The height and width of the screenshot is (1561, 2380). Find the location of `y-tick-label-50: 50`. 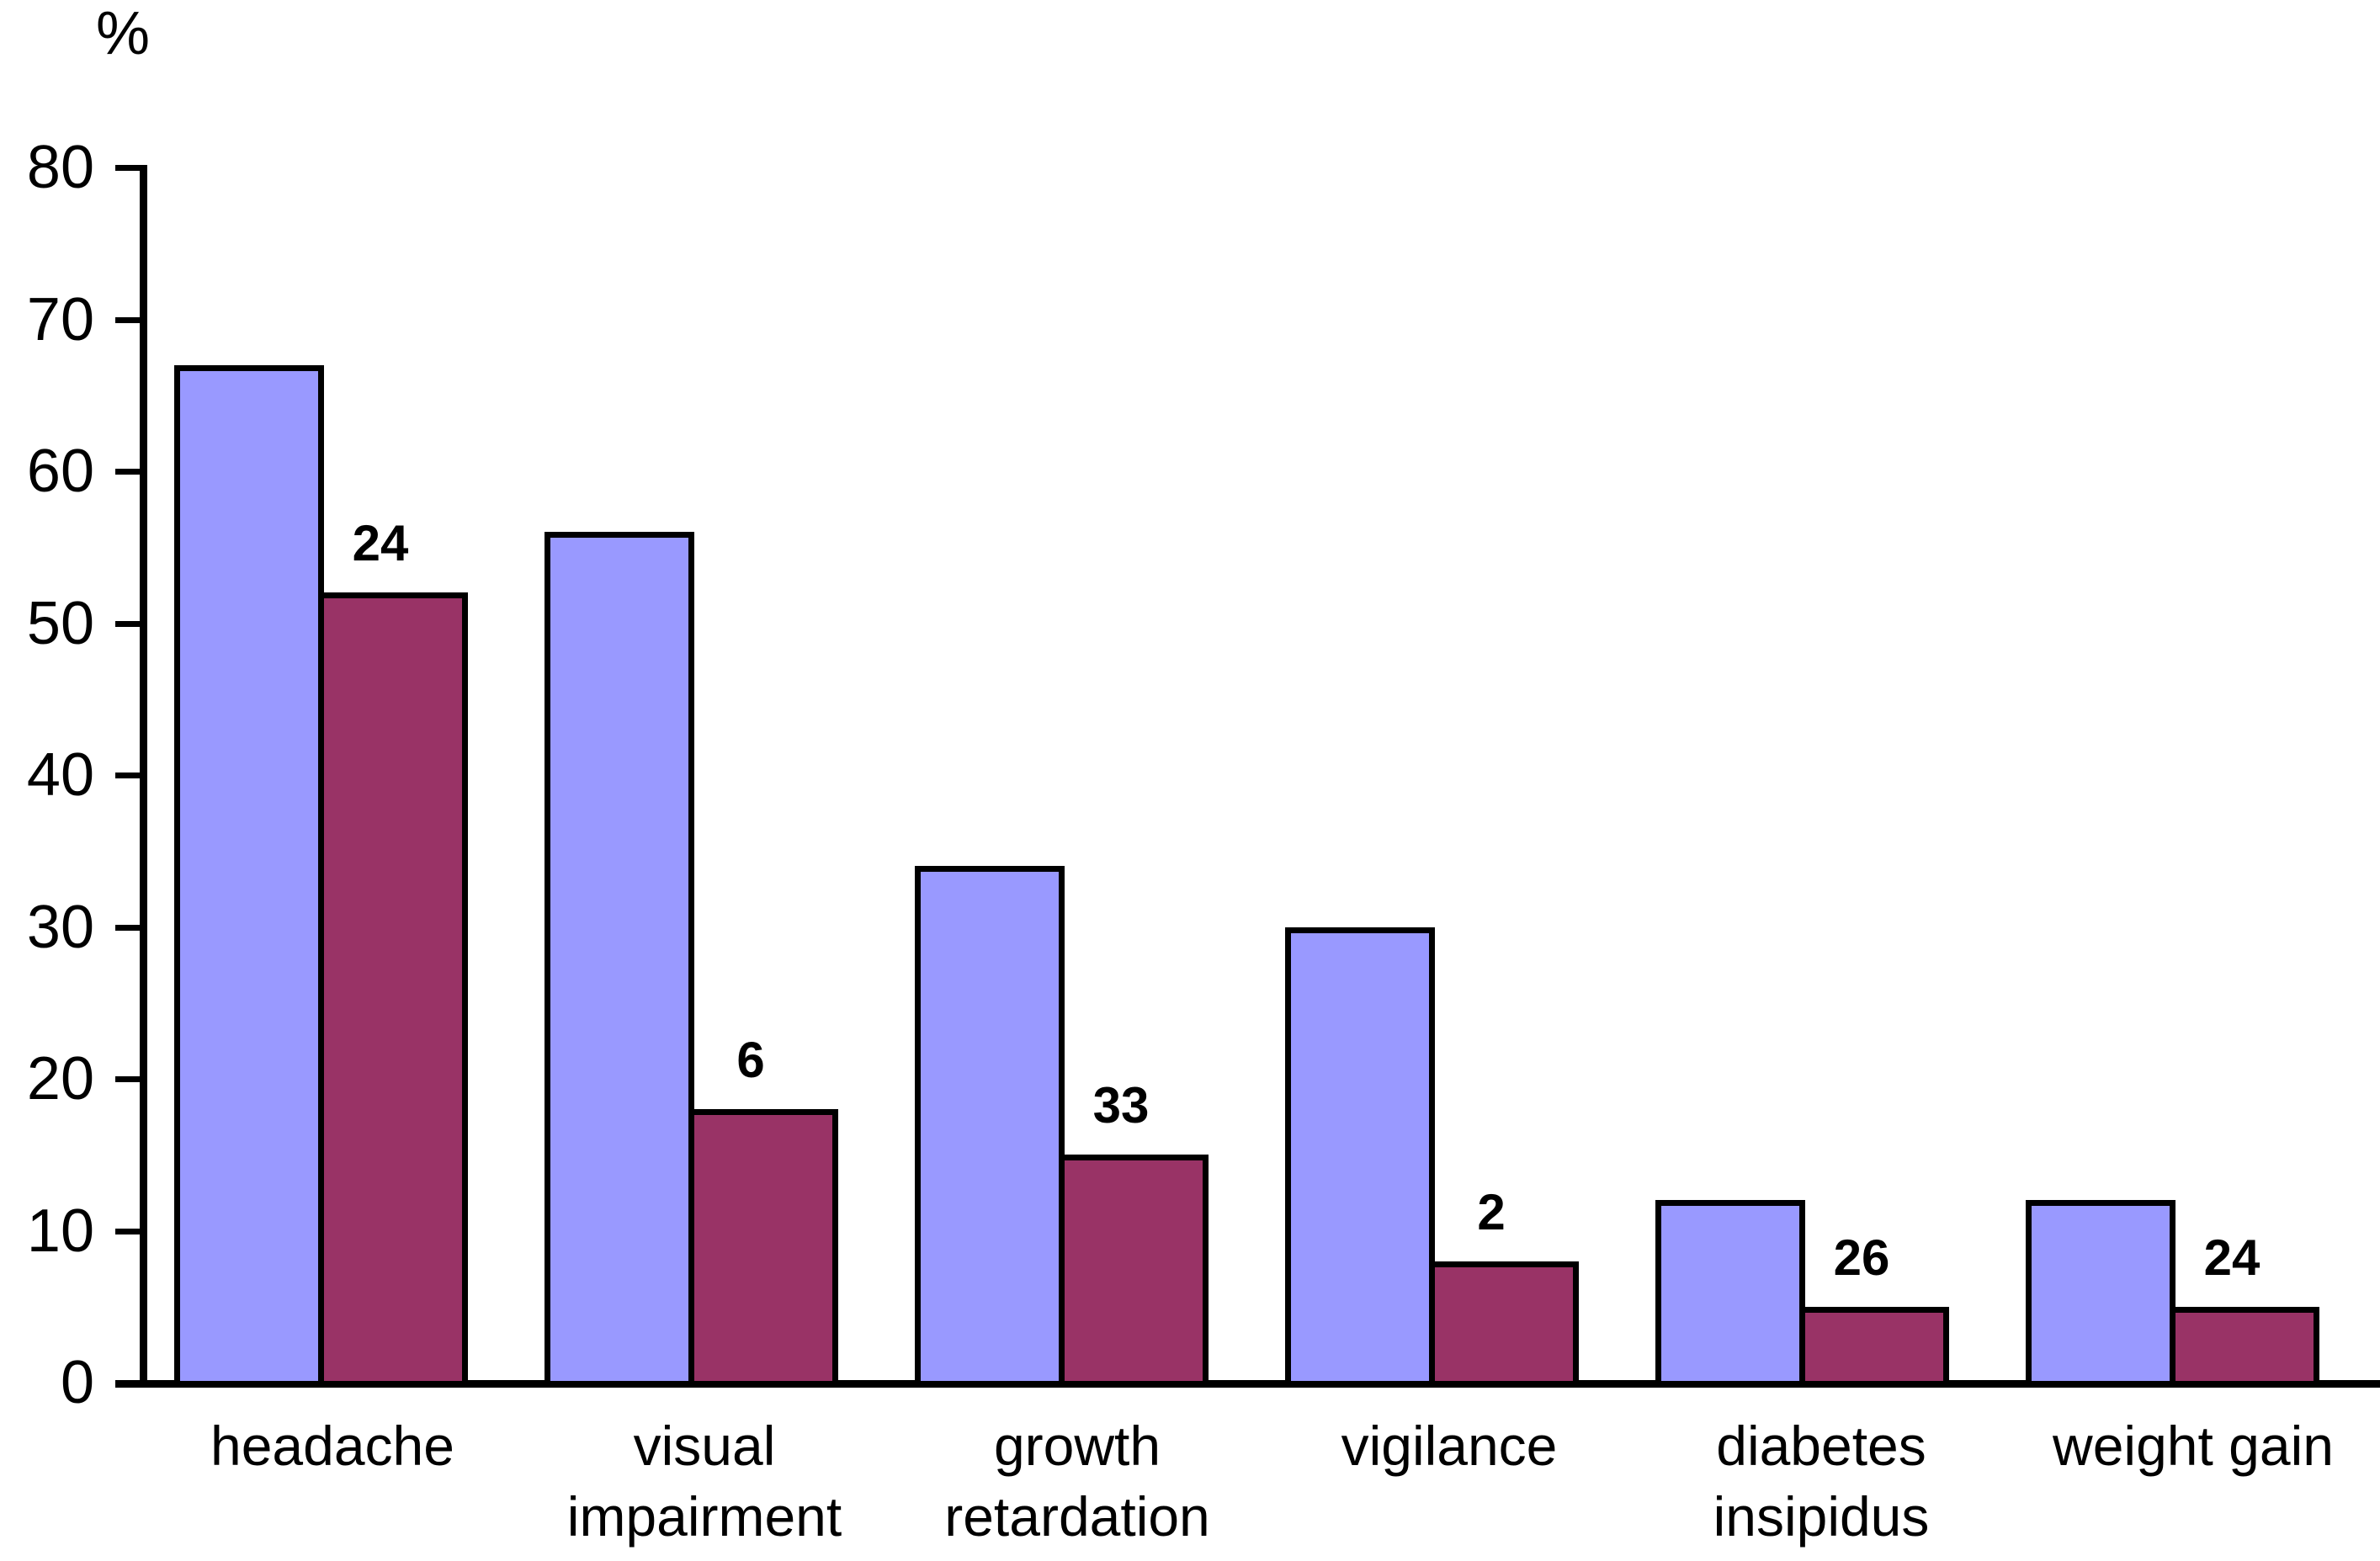

y-tick-label-50: 50 is located at coordinates (60, 624).